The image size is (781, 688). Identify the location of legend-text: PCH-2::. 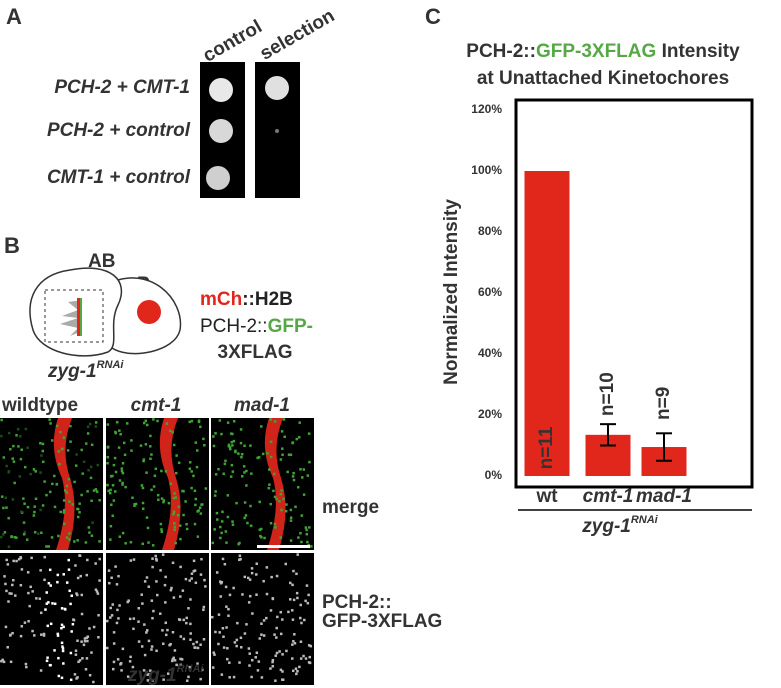
(234, 326).